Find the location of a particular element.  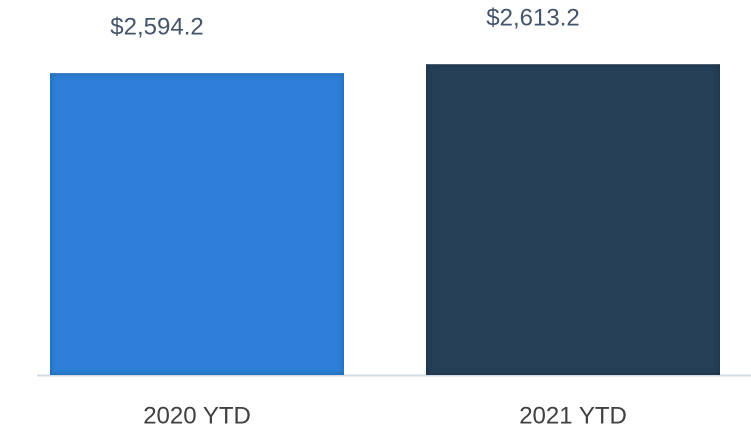

x-tick-label: 2021 YTD is located at coordinates (573, 415).